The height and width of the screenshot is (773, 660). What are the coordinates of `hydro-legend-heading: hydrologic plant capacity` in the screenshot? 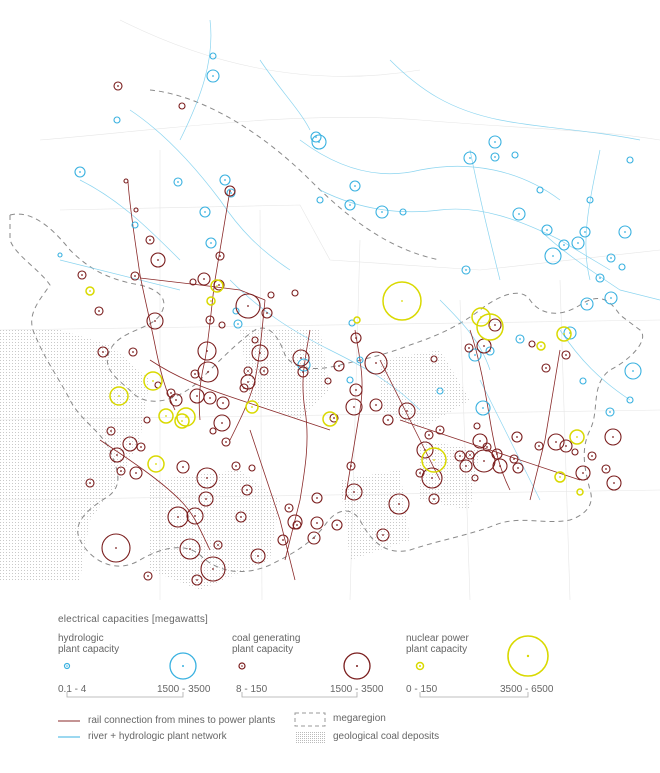 It's located at (89, 644).